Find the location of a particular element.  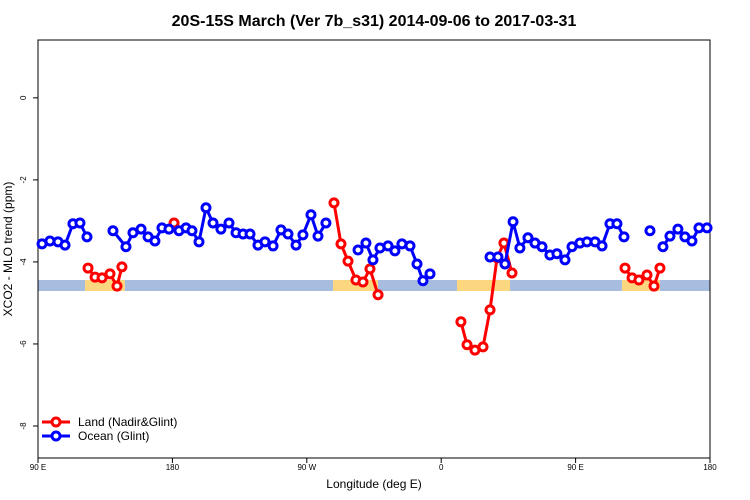

legend-label: Ocean (Glint) is located at coordinates (113, 436).